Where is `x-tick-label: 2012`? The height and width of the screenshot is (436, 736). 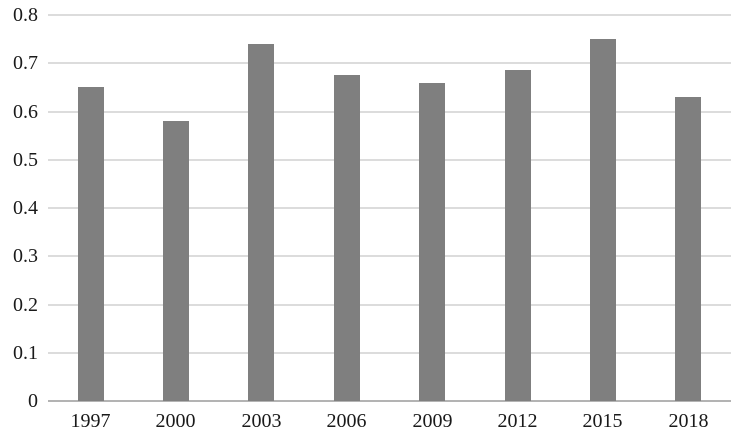 x-tick-label: 2012 is located at coordinates (517, 421).